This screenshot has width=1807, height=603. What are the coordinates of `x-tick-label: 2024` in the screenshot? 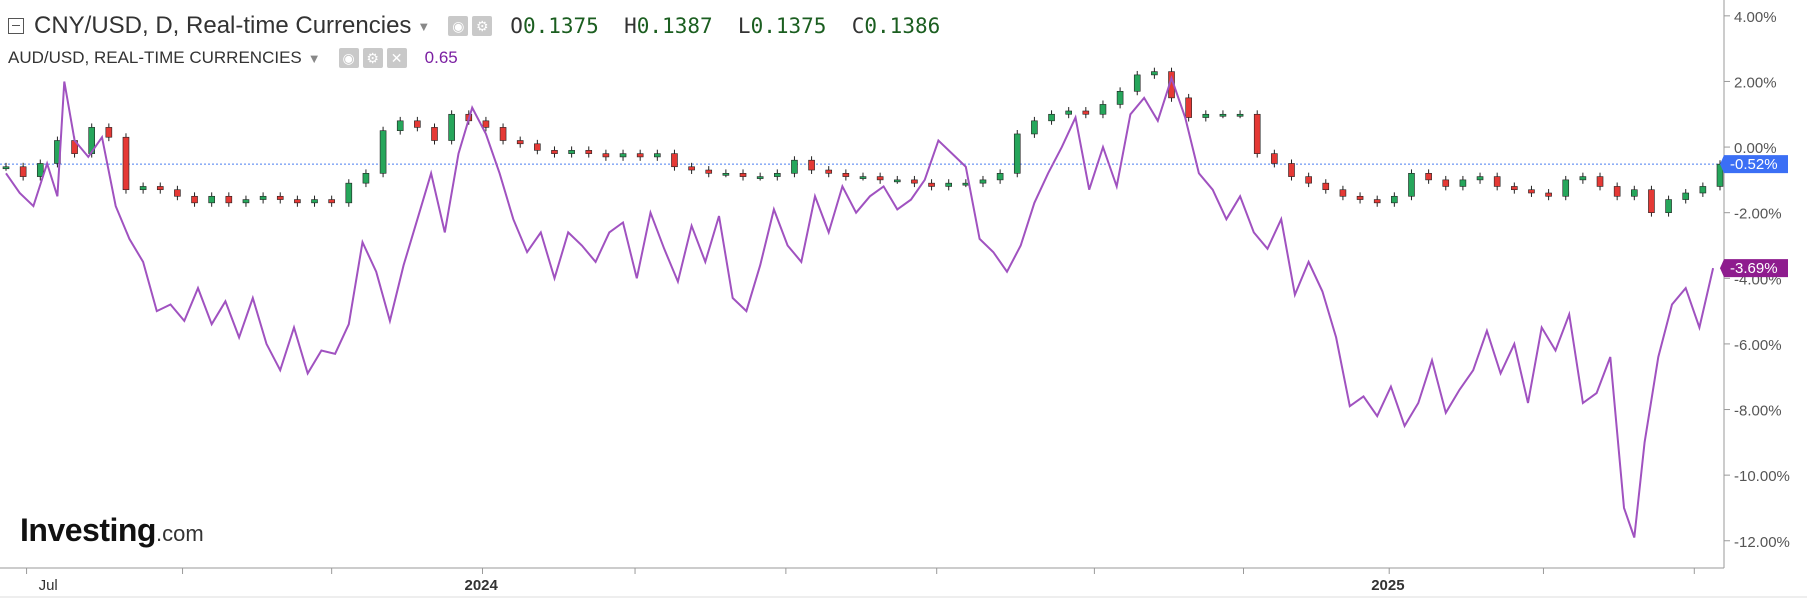 It's located at (481, 585).